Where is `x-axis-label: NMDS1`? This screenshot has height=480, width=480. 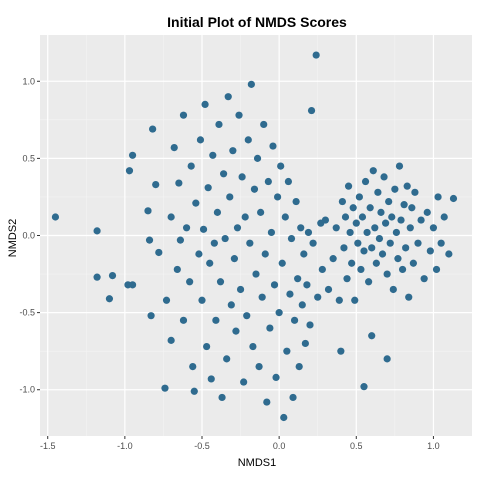
x-axis-label: NMDS1 is located at coordinates (257, 463).